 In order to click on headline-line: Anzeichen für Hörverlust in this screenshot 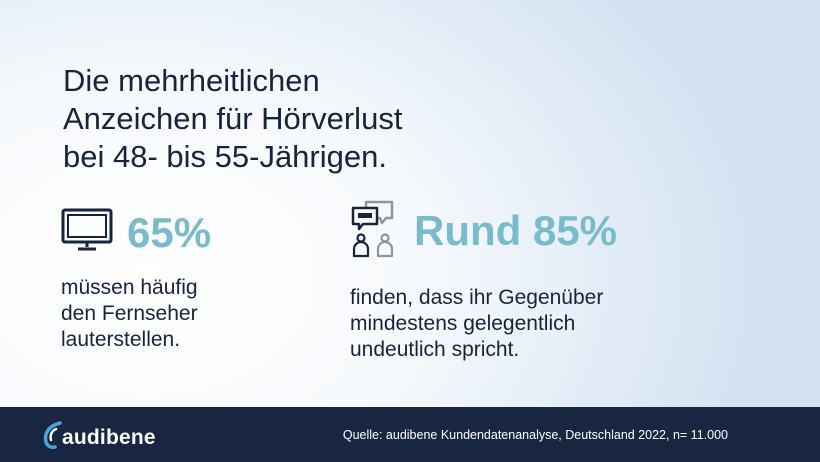, I will do `click(233, 118)`.